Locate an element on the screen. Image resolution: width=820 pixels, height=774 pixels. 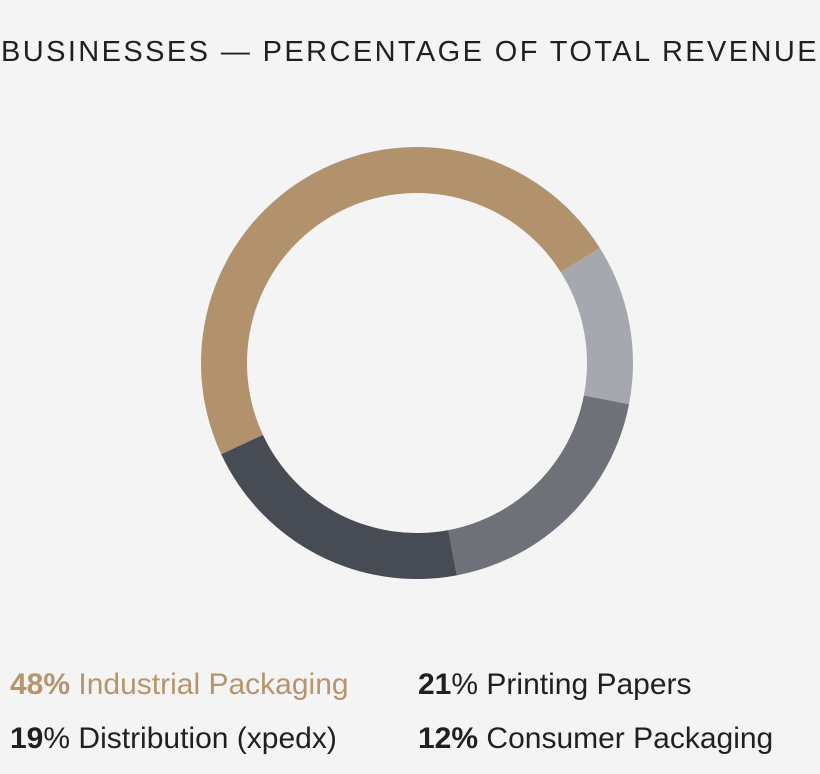
legend-label: Printing Papers is located at coordinates (589, 684).